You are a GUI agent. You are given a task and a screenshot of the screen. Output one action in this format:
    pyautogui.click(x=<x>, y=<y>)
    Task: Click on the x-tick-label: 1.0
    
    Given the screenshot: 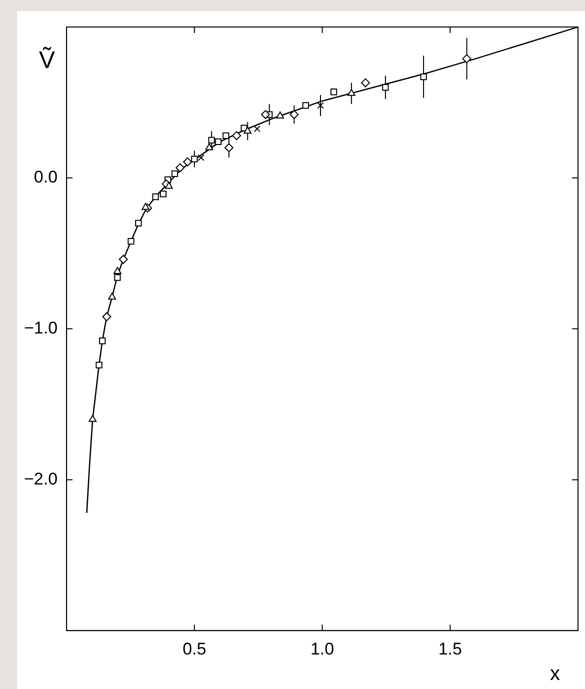 What is the action you would take?
    pyautogui.click(x=322, y=648)
    